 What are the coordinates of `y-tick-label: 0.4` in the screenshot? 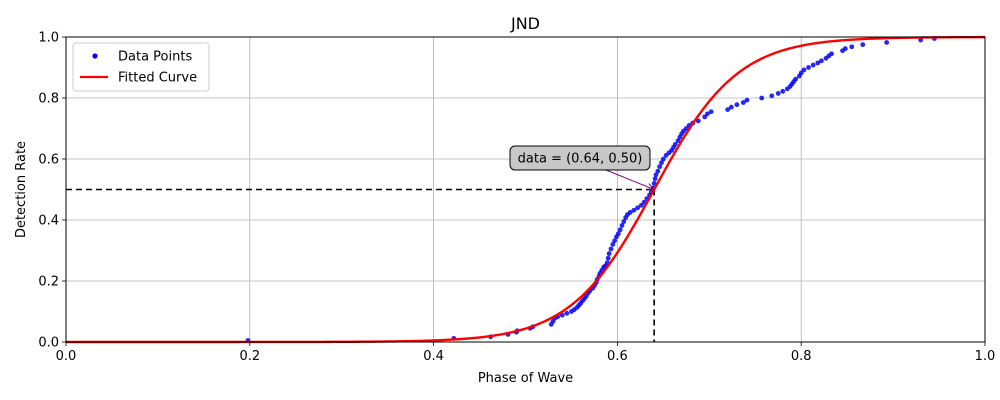 It's located at (48, 221).